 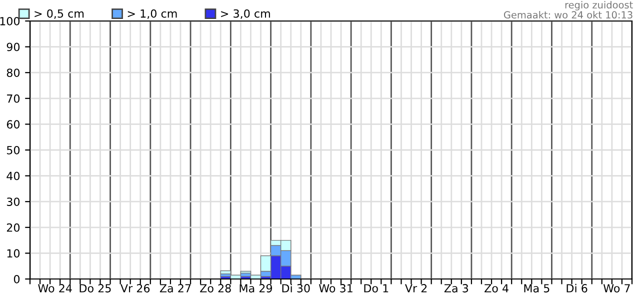 What do you see at coordinates (13, 47) in the screenshot?
I see `y-tick-label: 90` at bounding box center [13, 47].